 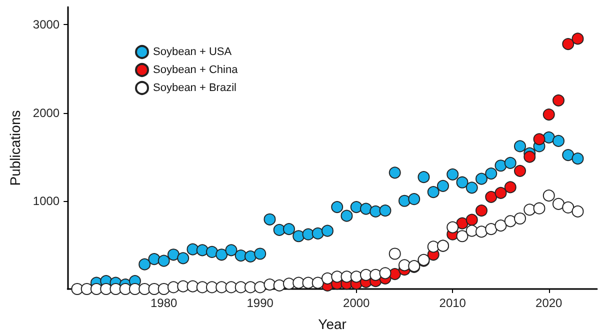 What do you see at coordinates (46, 113) in the screenshot?
I see `y-tick-label: 2000` at bounding box center [46, 113].